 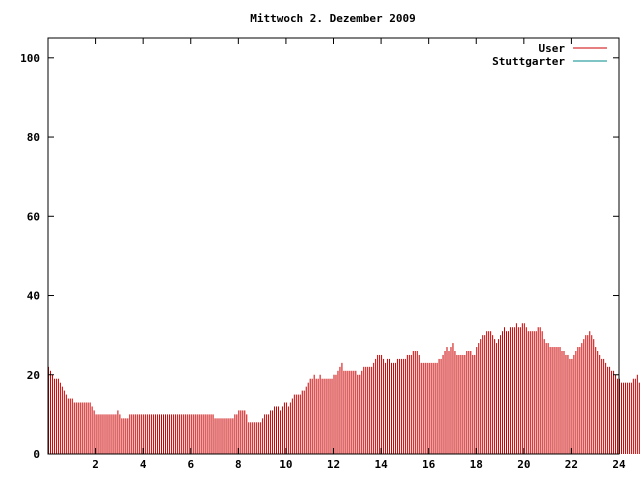 I want to click on x-tick-label: 2, so click(x=95, y=464).